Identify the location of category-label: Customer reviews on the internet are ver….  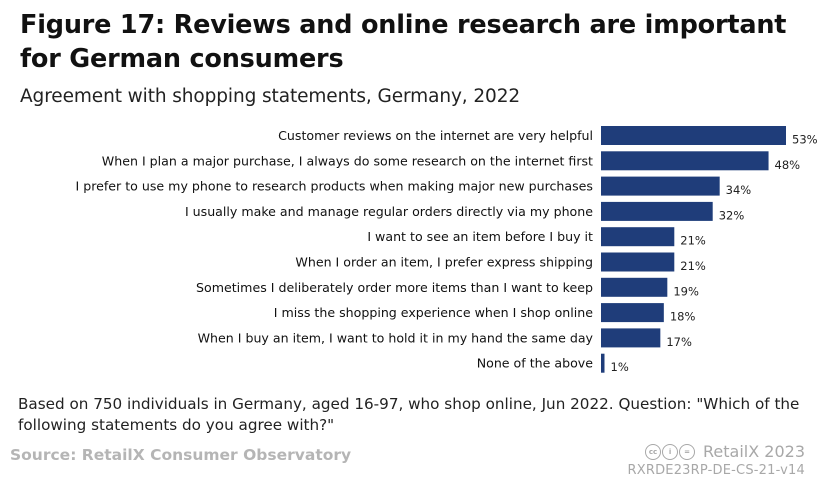
(435, 135).